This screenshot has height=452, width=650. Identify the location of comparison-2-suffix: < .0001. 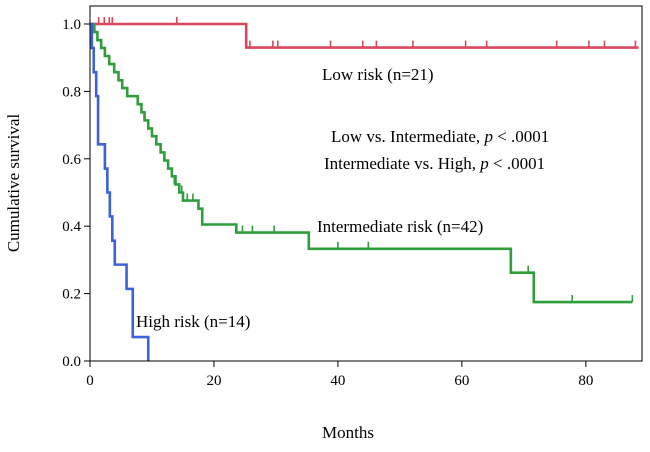
(517, 163).